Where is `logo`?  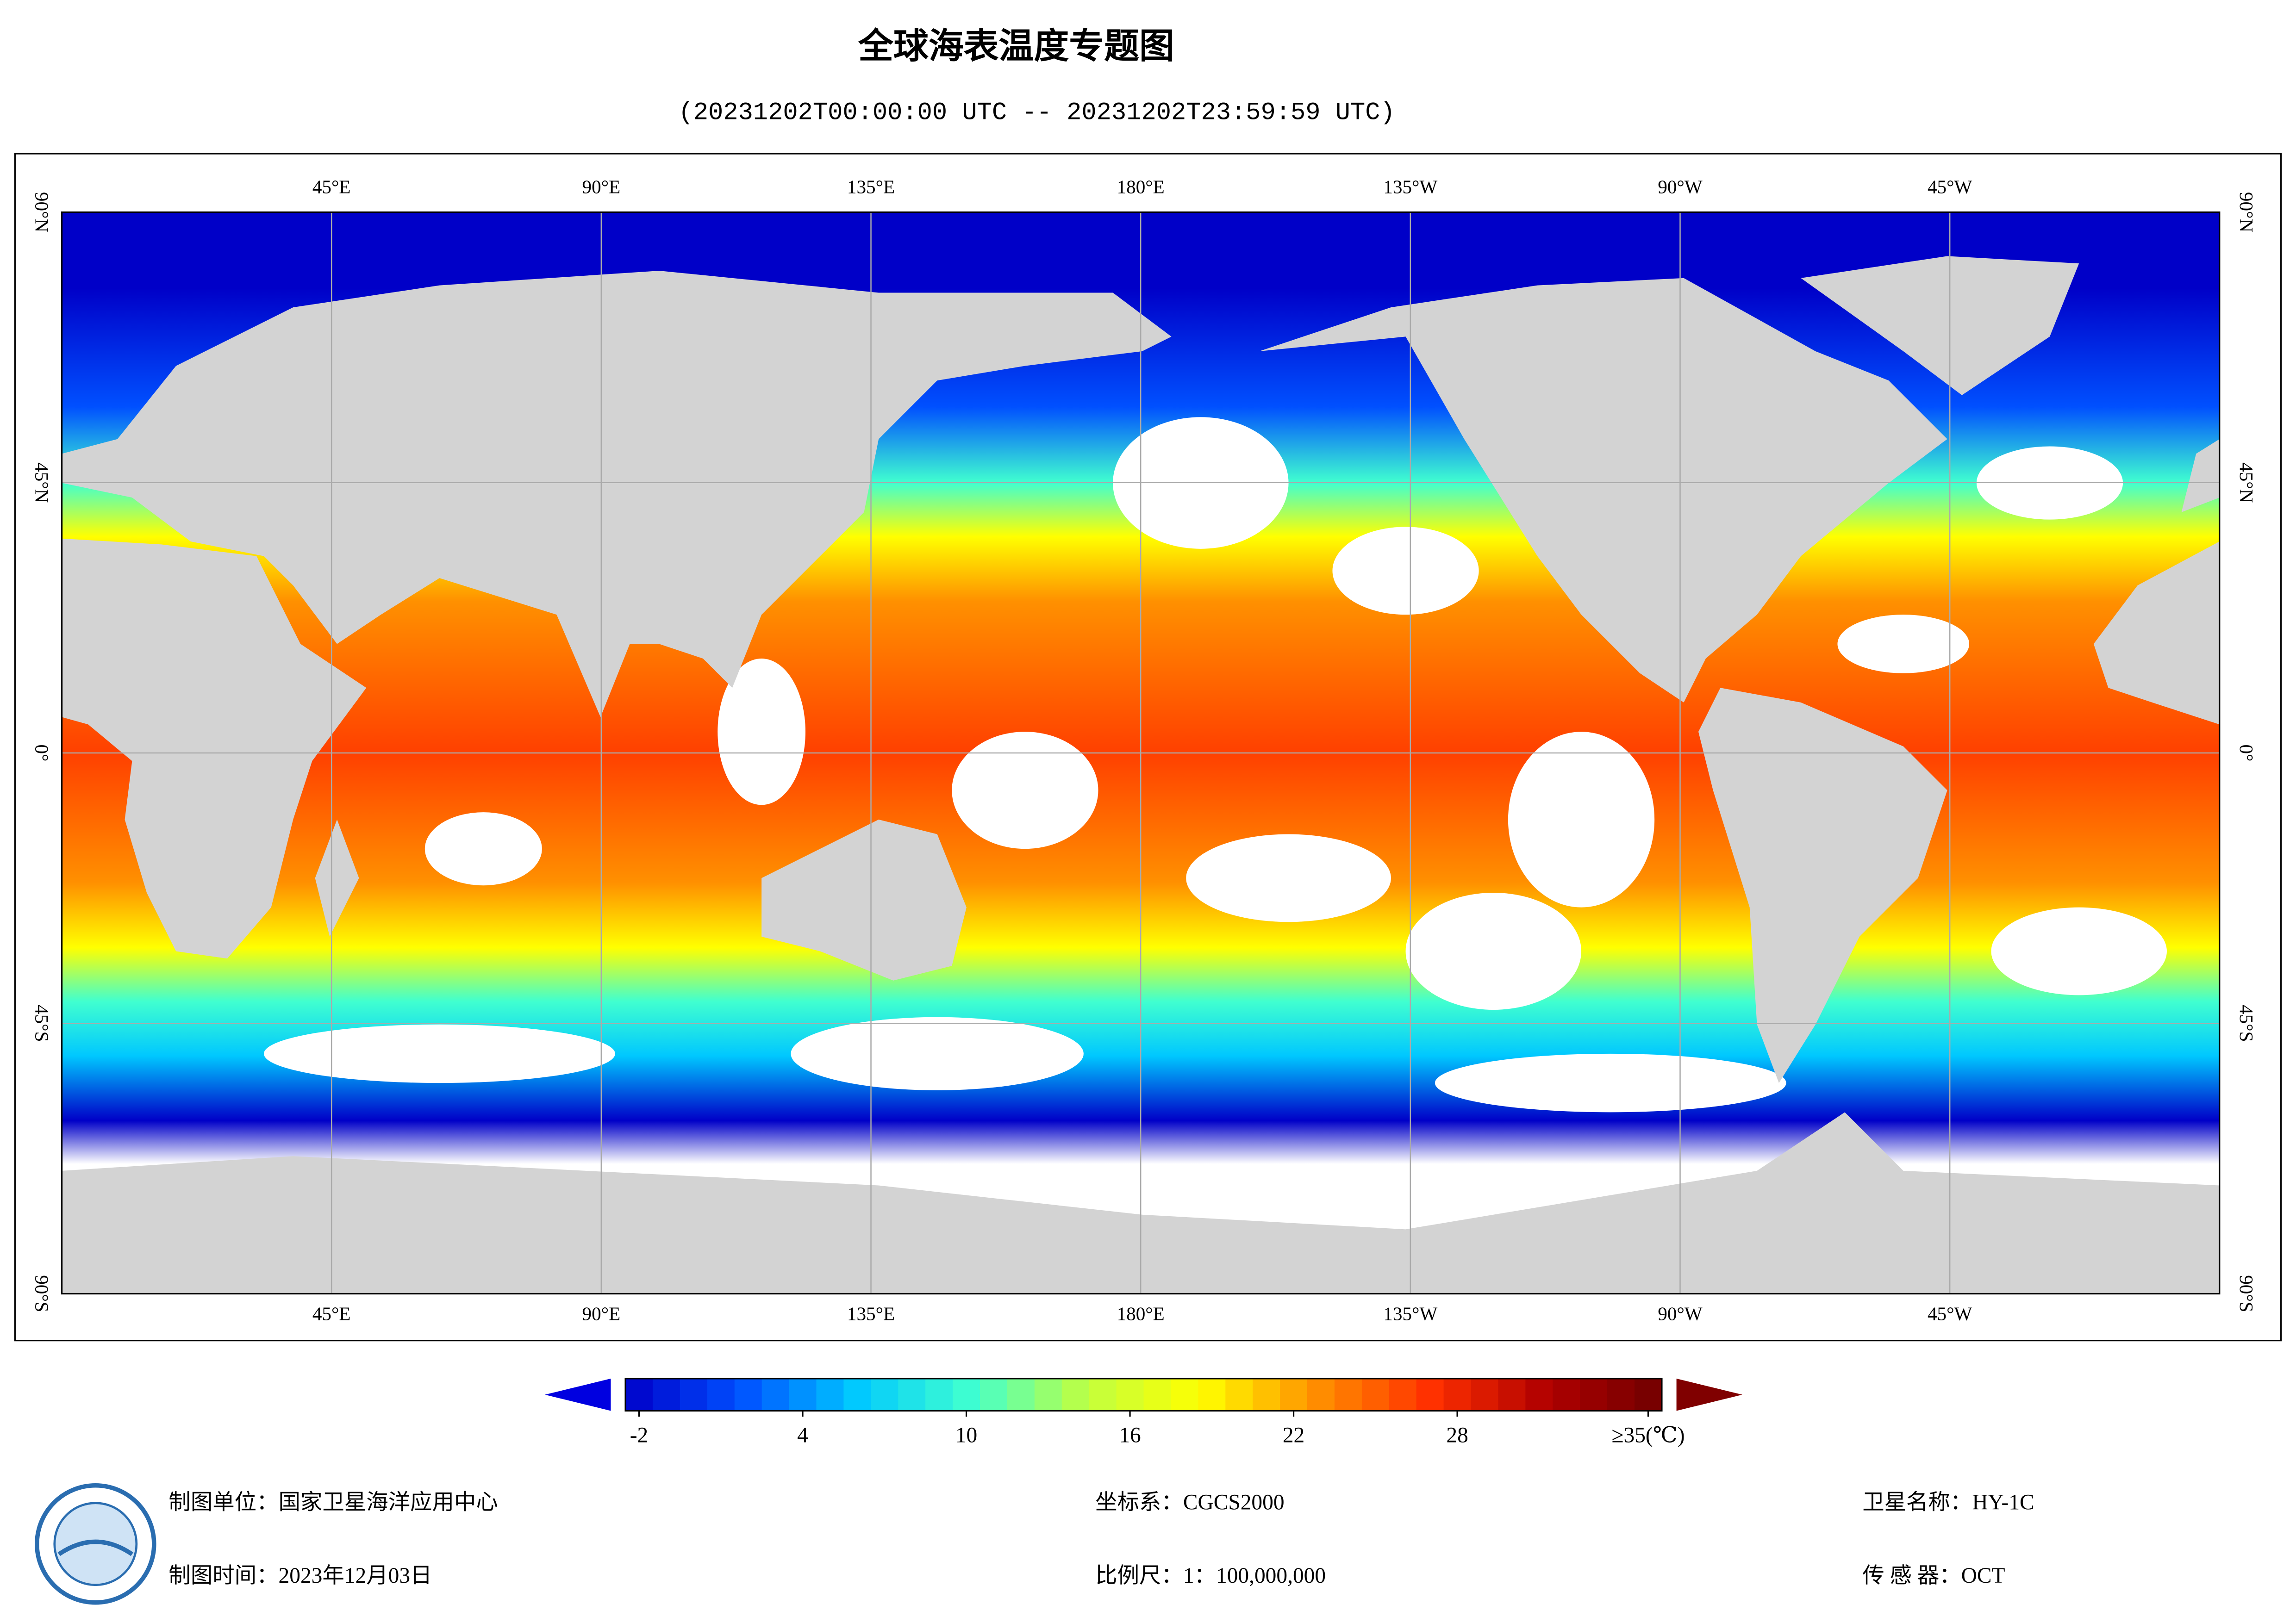
logo is located at coordinates (95, 1544).